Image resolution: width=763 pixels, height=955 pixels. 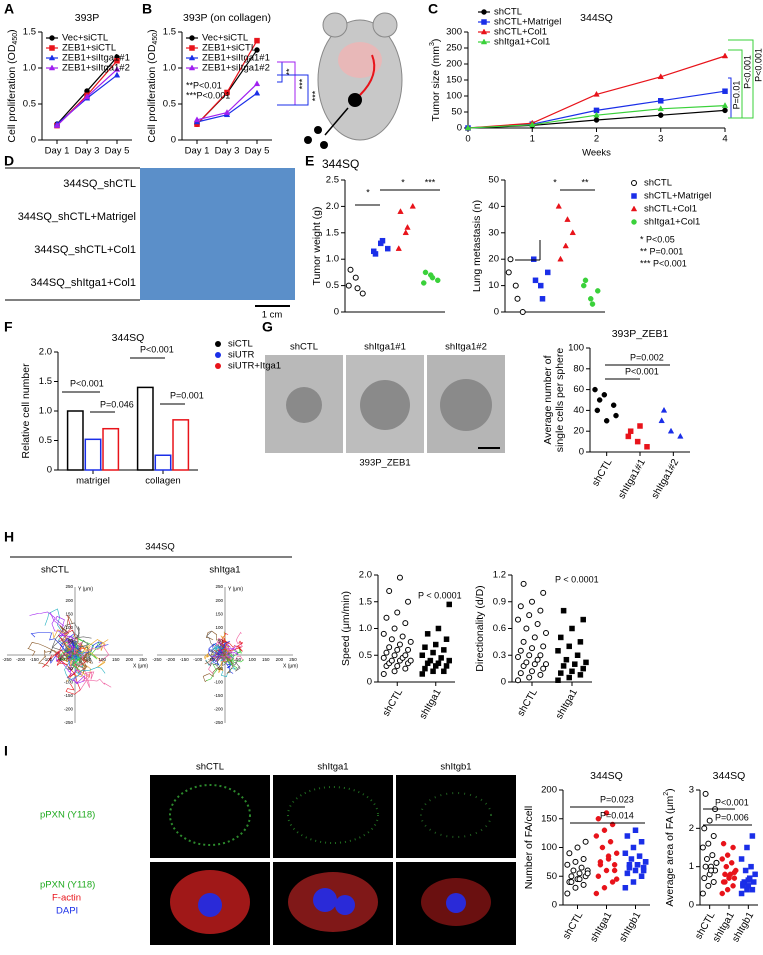 I want to click on row-label: 344SQ_shItga1+Col1, so click(x=84, y=283).